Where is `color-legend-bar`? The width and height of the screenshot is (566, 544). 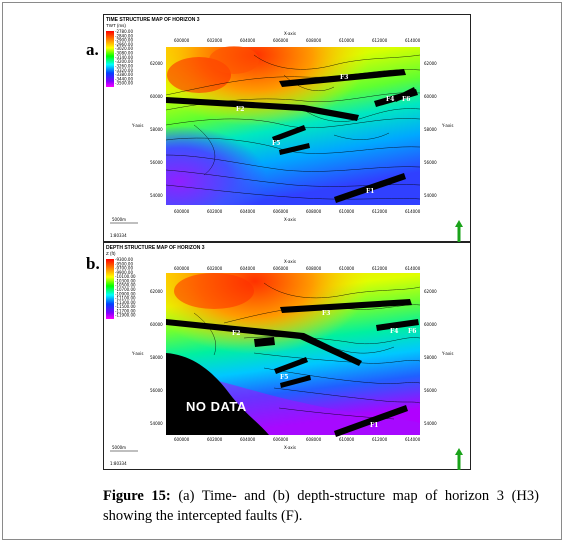 color-legend-bar is located at coordinates (110, 289).